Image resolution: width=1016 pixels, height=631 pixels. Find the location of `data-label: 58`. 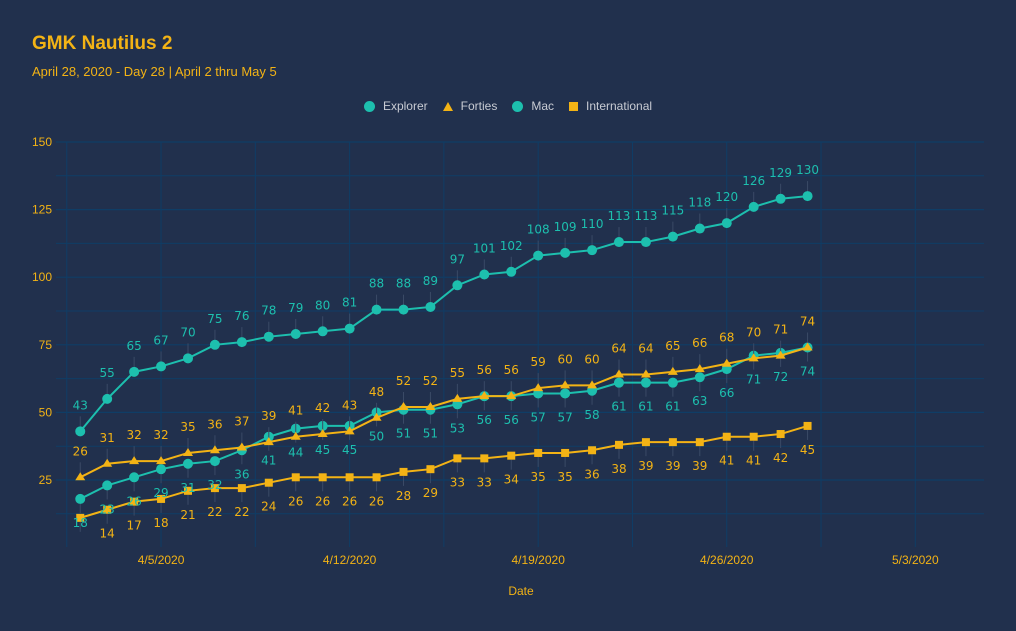

data-label: 58 is located at coordinates (591, 415).